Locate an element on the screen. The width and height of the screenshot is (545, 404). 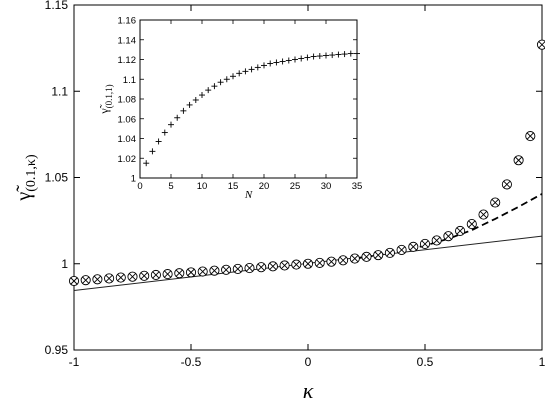
main-y-axis-title: γ̃(0.1,κ) is located at coordinates (26, 178).